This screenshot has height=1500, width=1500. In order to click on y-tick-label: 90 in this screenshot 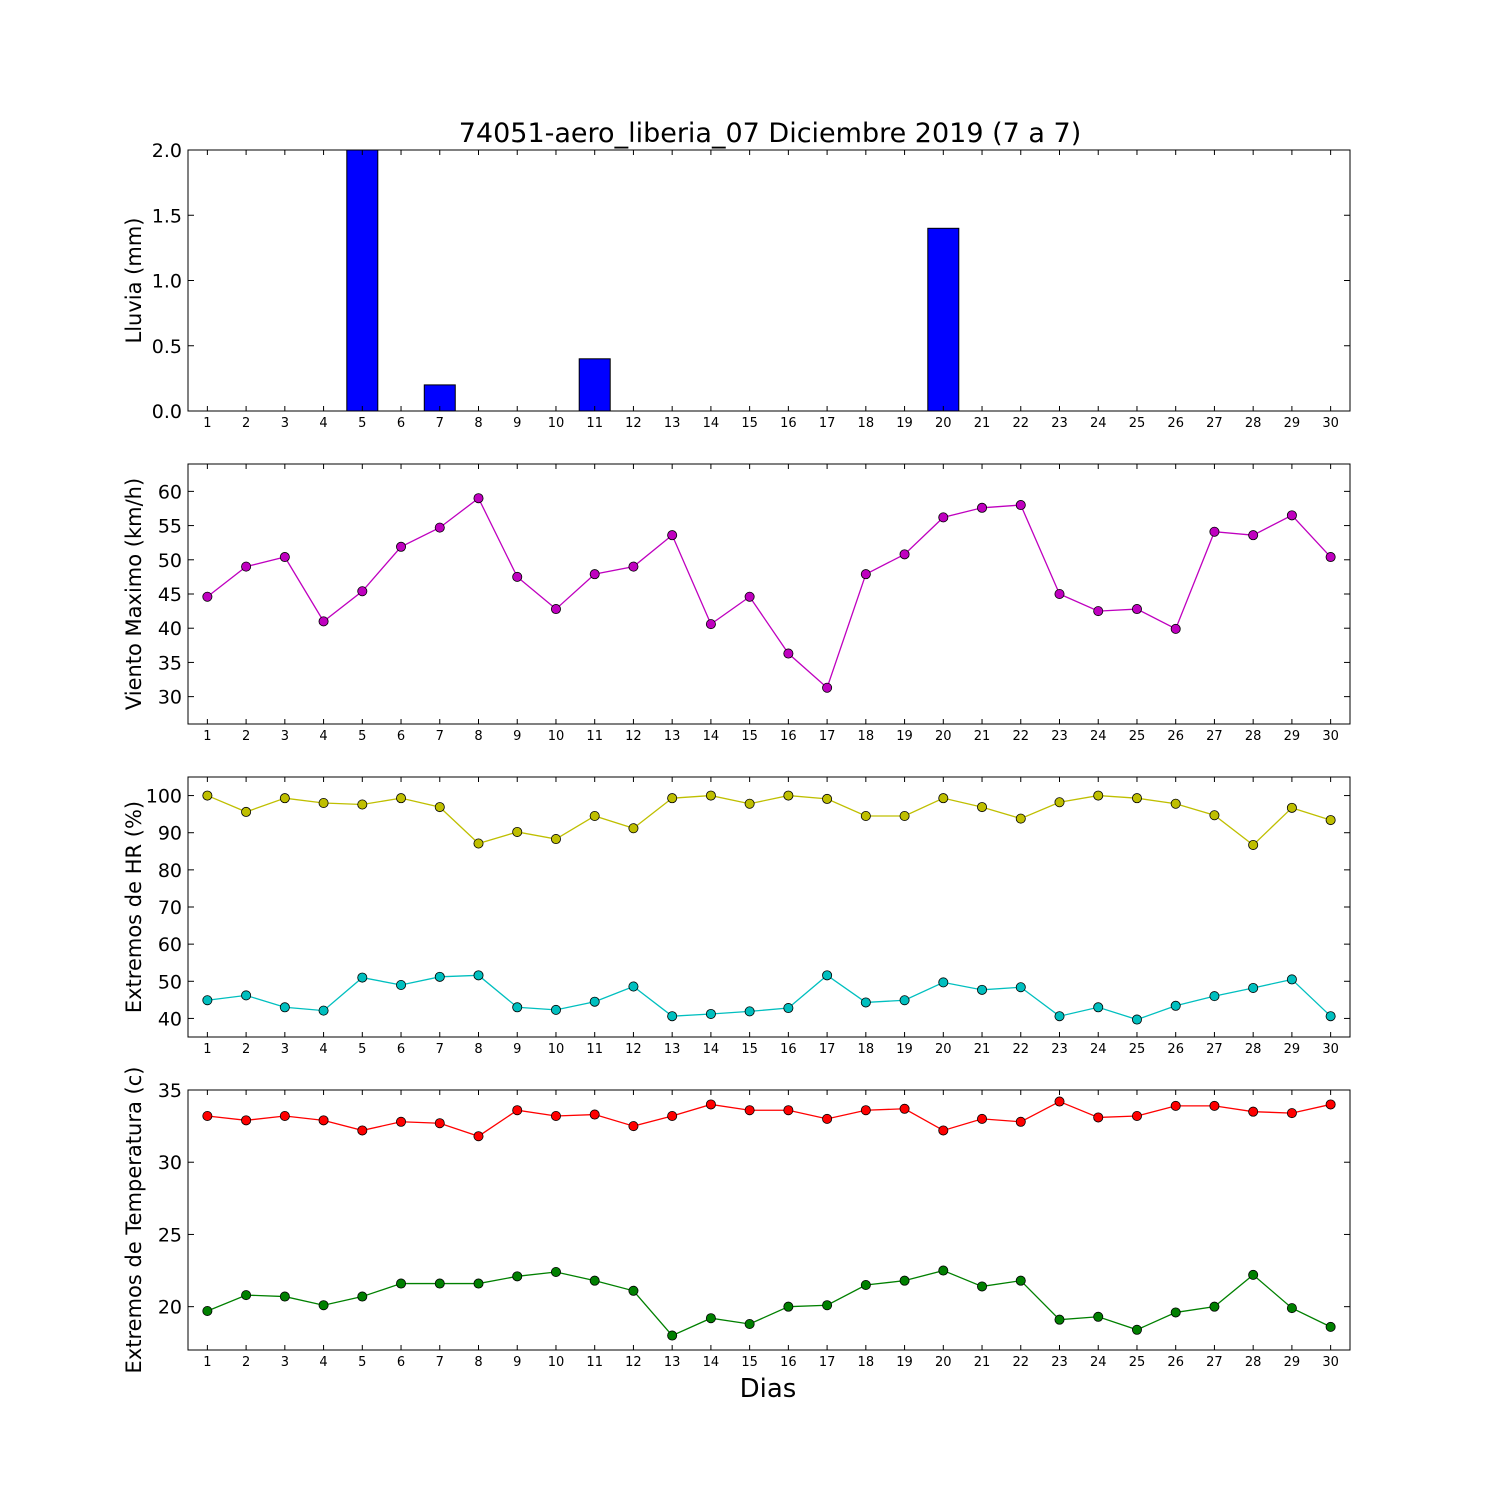, I will do `click(170, 834)`.